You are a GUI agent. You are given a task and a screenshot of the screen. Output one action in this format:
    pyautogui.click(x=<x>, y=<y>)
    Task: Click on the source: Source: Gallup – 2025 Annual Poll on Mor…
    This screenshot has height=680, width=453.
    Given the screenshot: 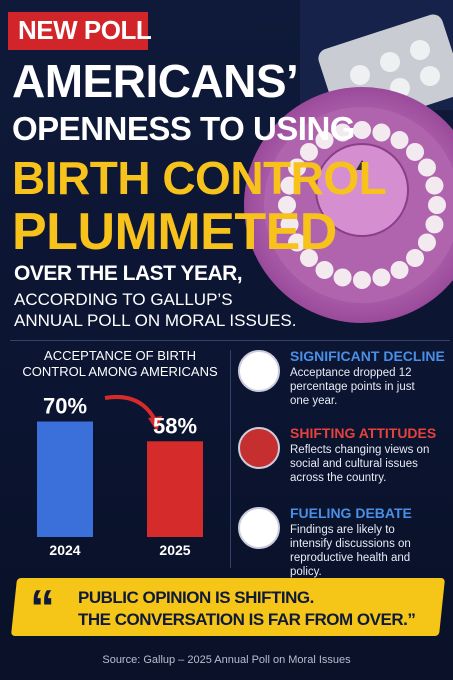 What is the action you would take?
    pyautogui.click(x=226, y=660)
    